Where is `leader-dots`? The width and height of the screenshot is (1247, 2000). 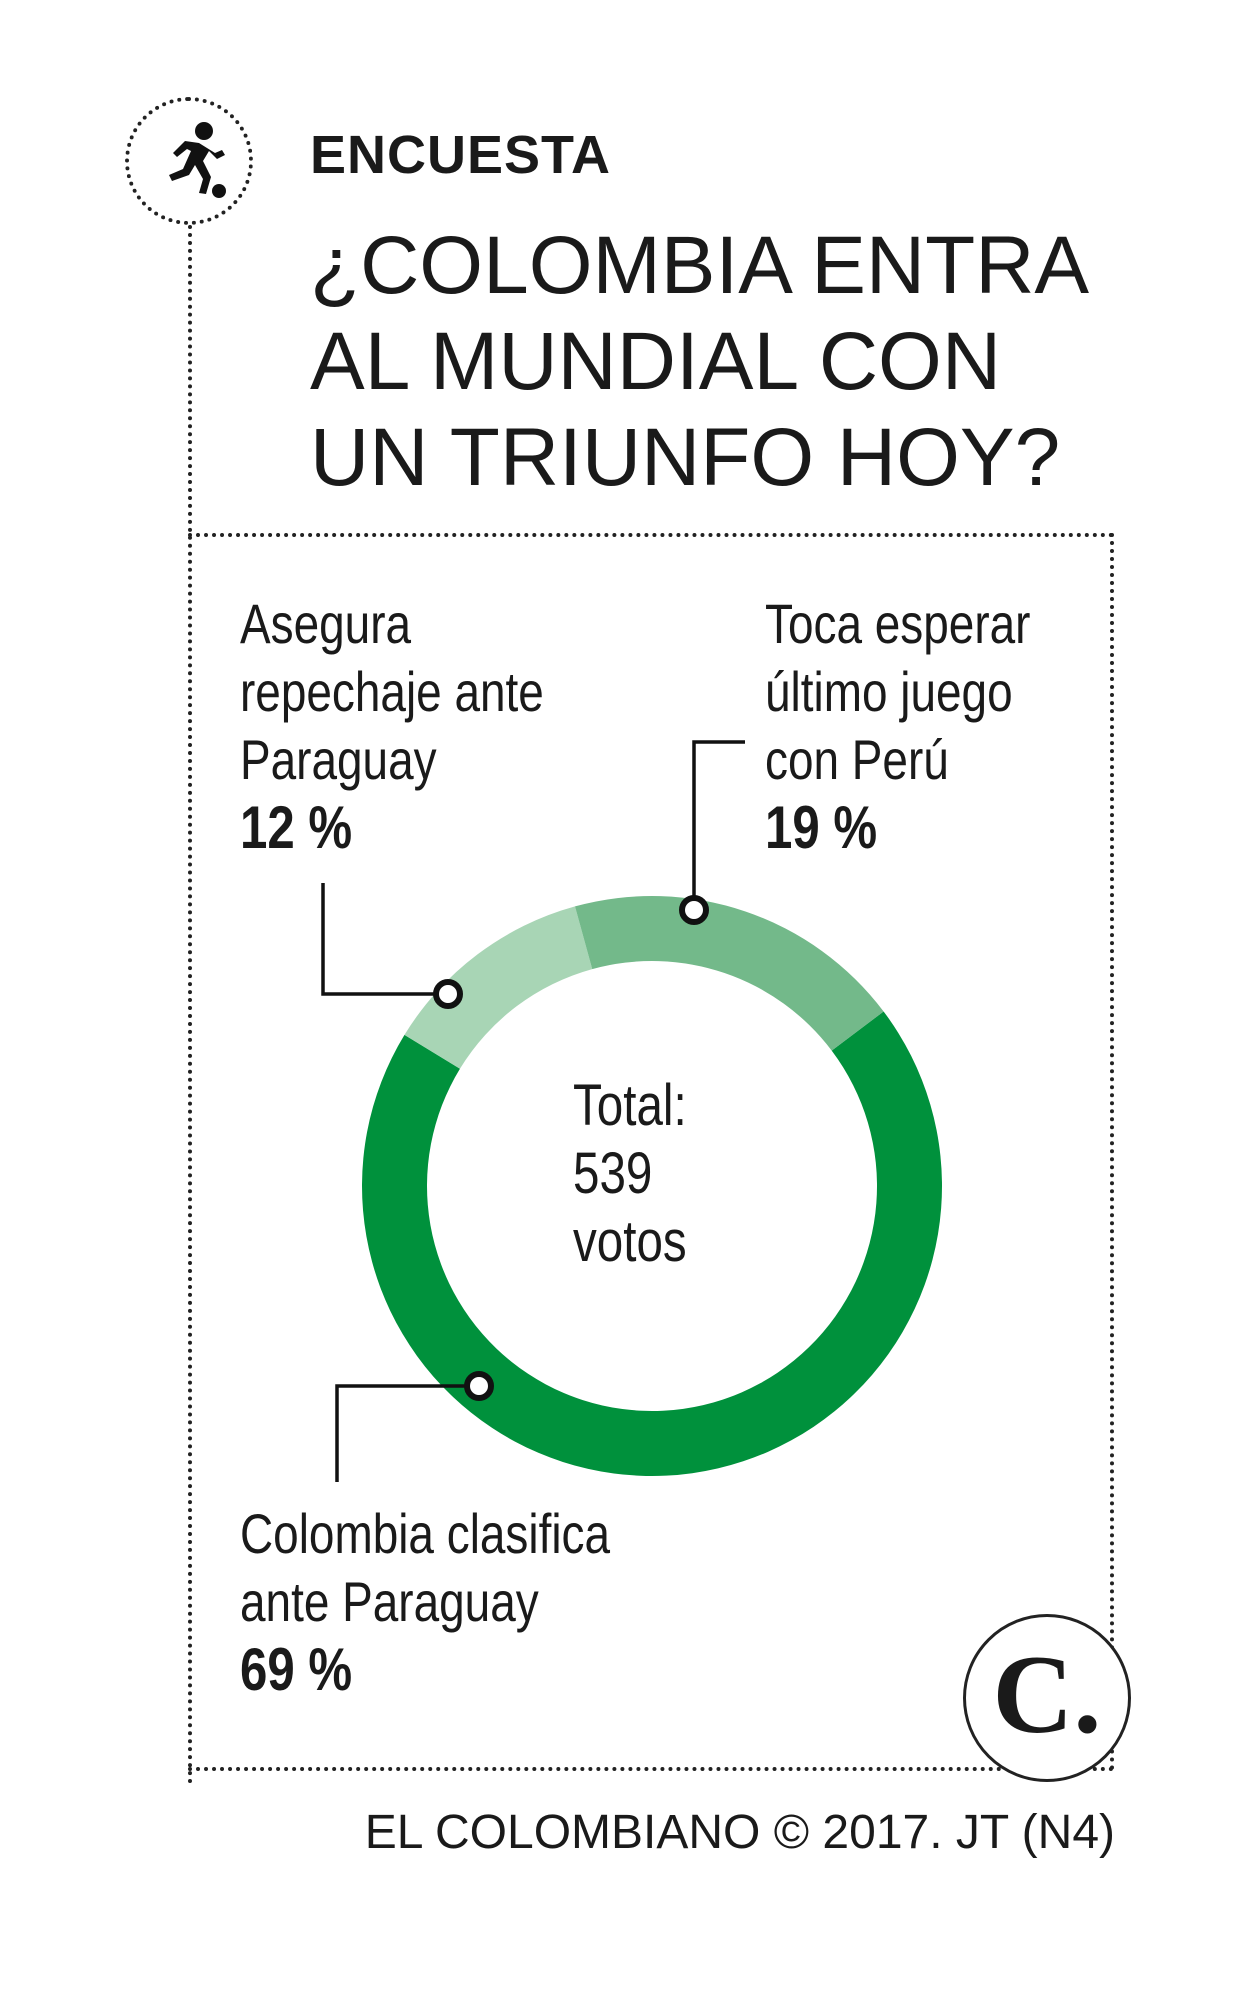 leader-dots is located at coordinates (571, 1148).